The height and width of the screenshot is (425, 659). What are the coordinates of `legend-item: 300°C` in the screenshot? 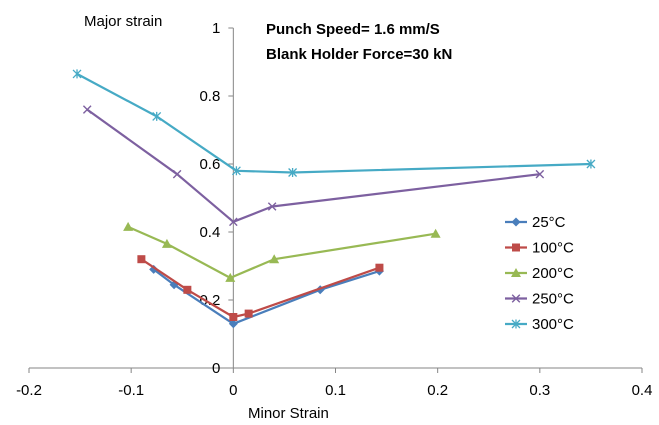 It's located at (539, 324).